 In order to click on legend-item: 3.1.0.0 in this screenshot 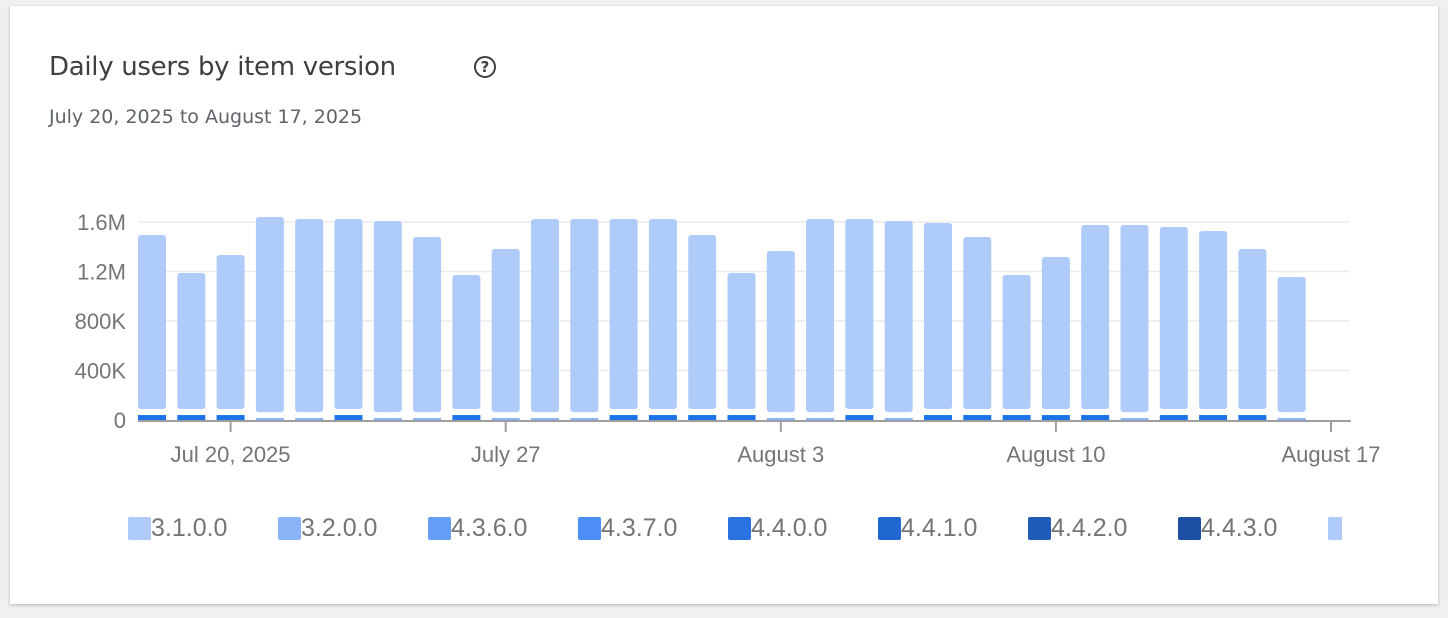, I will do `click(203, 528)`.